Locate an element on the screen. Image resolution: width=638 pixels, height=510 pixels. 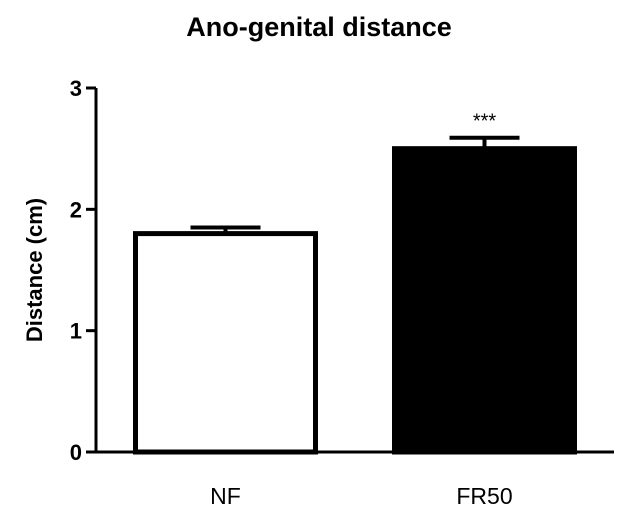
bar-nf is located at coordinates (225, 343).